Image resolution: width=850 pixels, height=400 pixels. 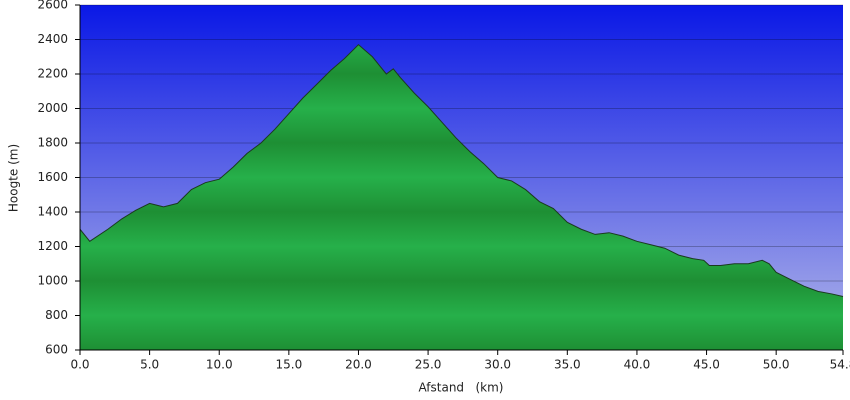 What do you see at coordinates (52, 108) in the screenshot?
I see `y-tick-label: 2000` at bounding box center [52, 108].